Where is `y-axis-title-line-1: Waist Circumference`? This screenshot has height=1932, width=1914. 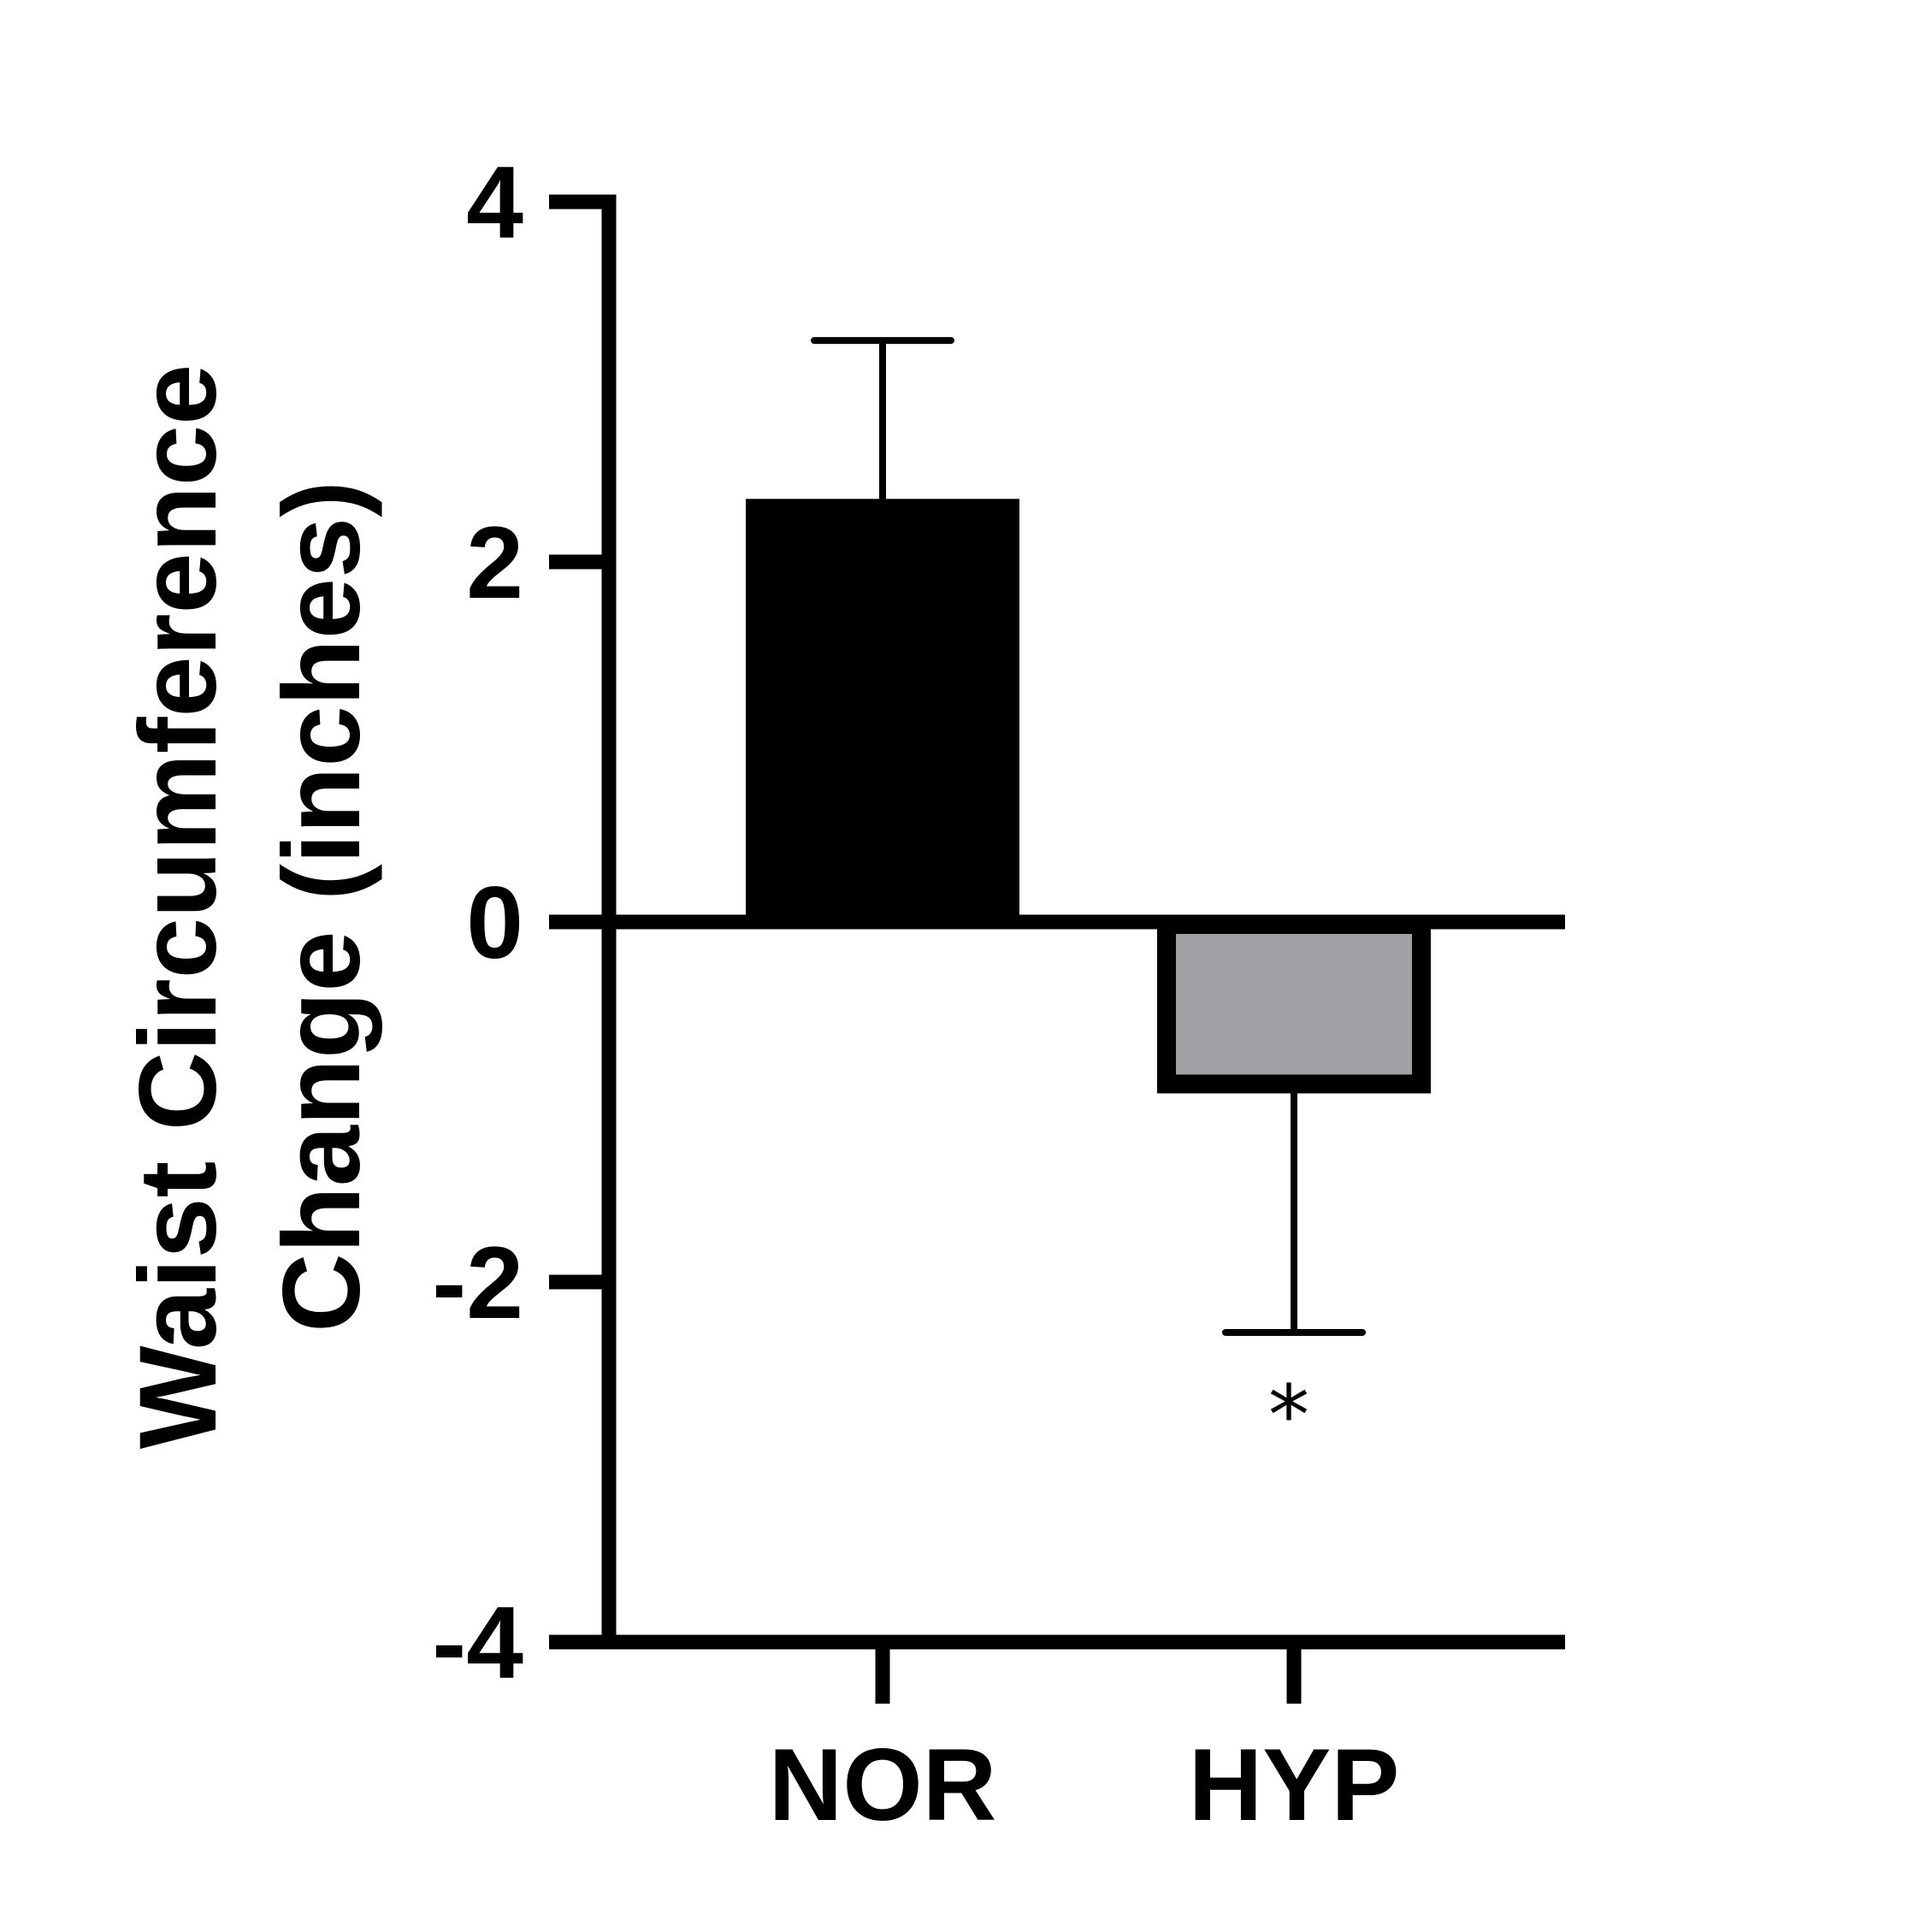
y-axis-title-line-1: Waist Circumference is located at coordinates (178, 907).